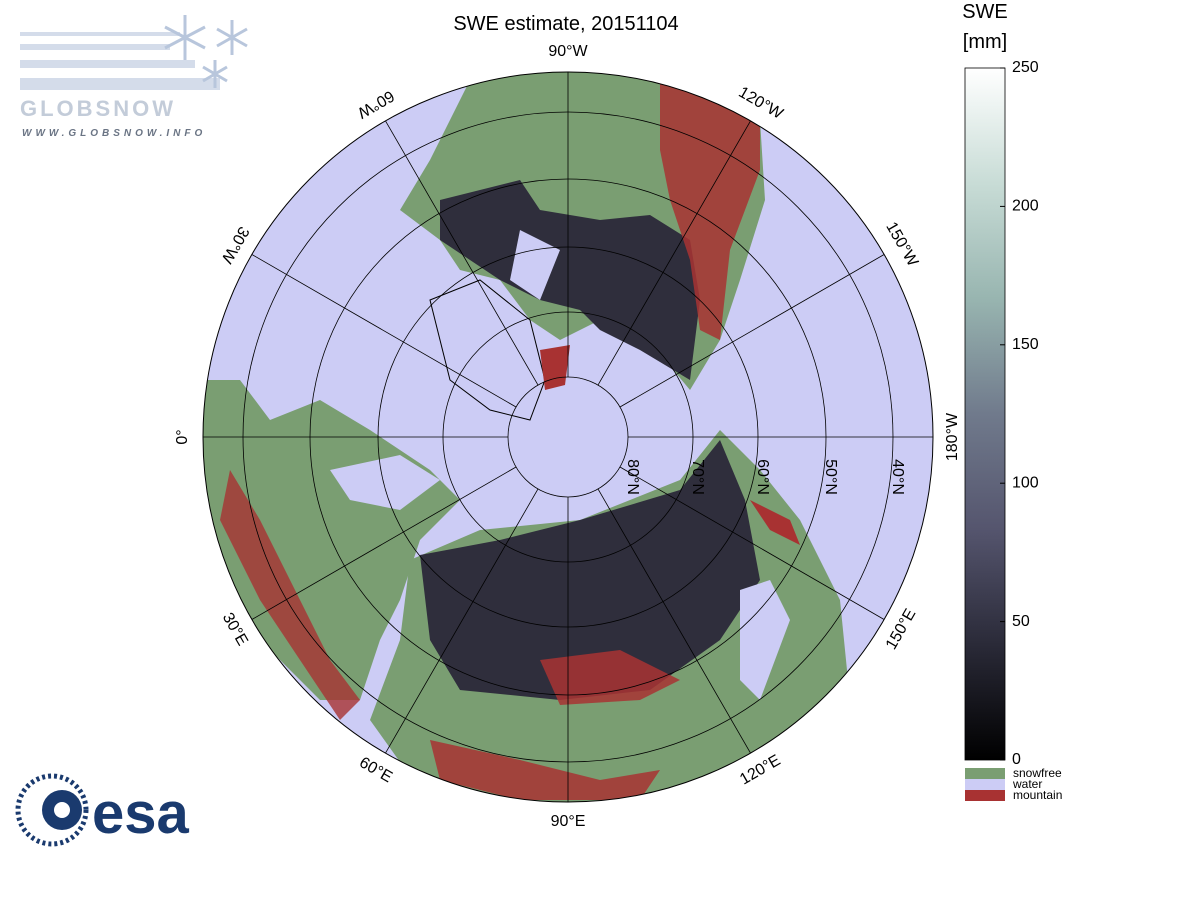 The width and height of the screenshot is (1200, 905). Describe the element at coordinates (1027, 784) in the screenshot. I see `legend-label: water` at that location.